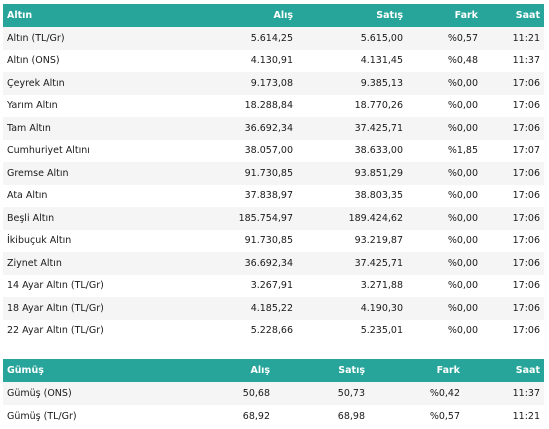 The height and width of the screenshot is (429, 549). I want to click on row-sell: 38.803,35, so click(378, 196).